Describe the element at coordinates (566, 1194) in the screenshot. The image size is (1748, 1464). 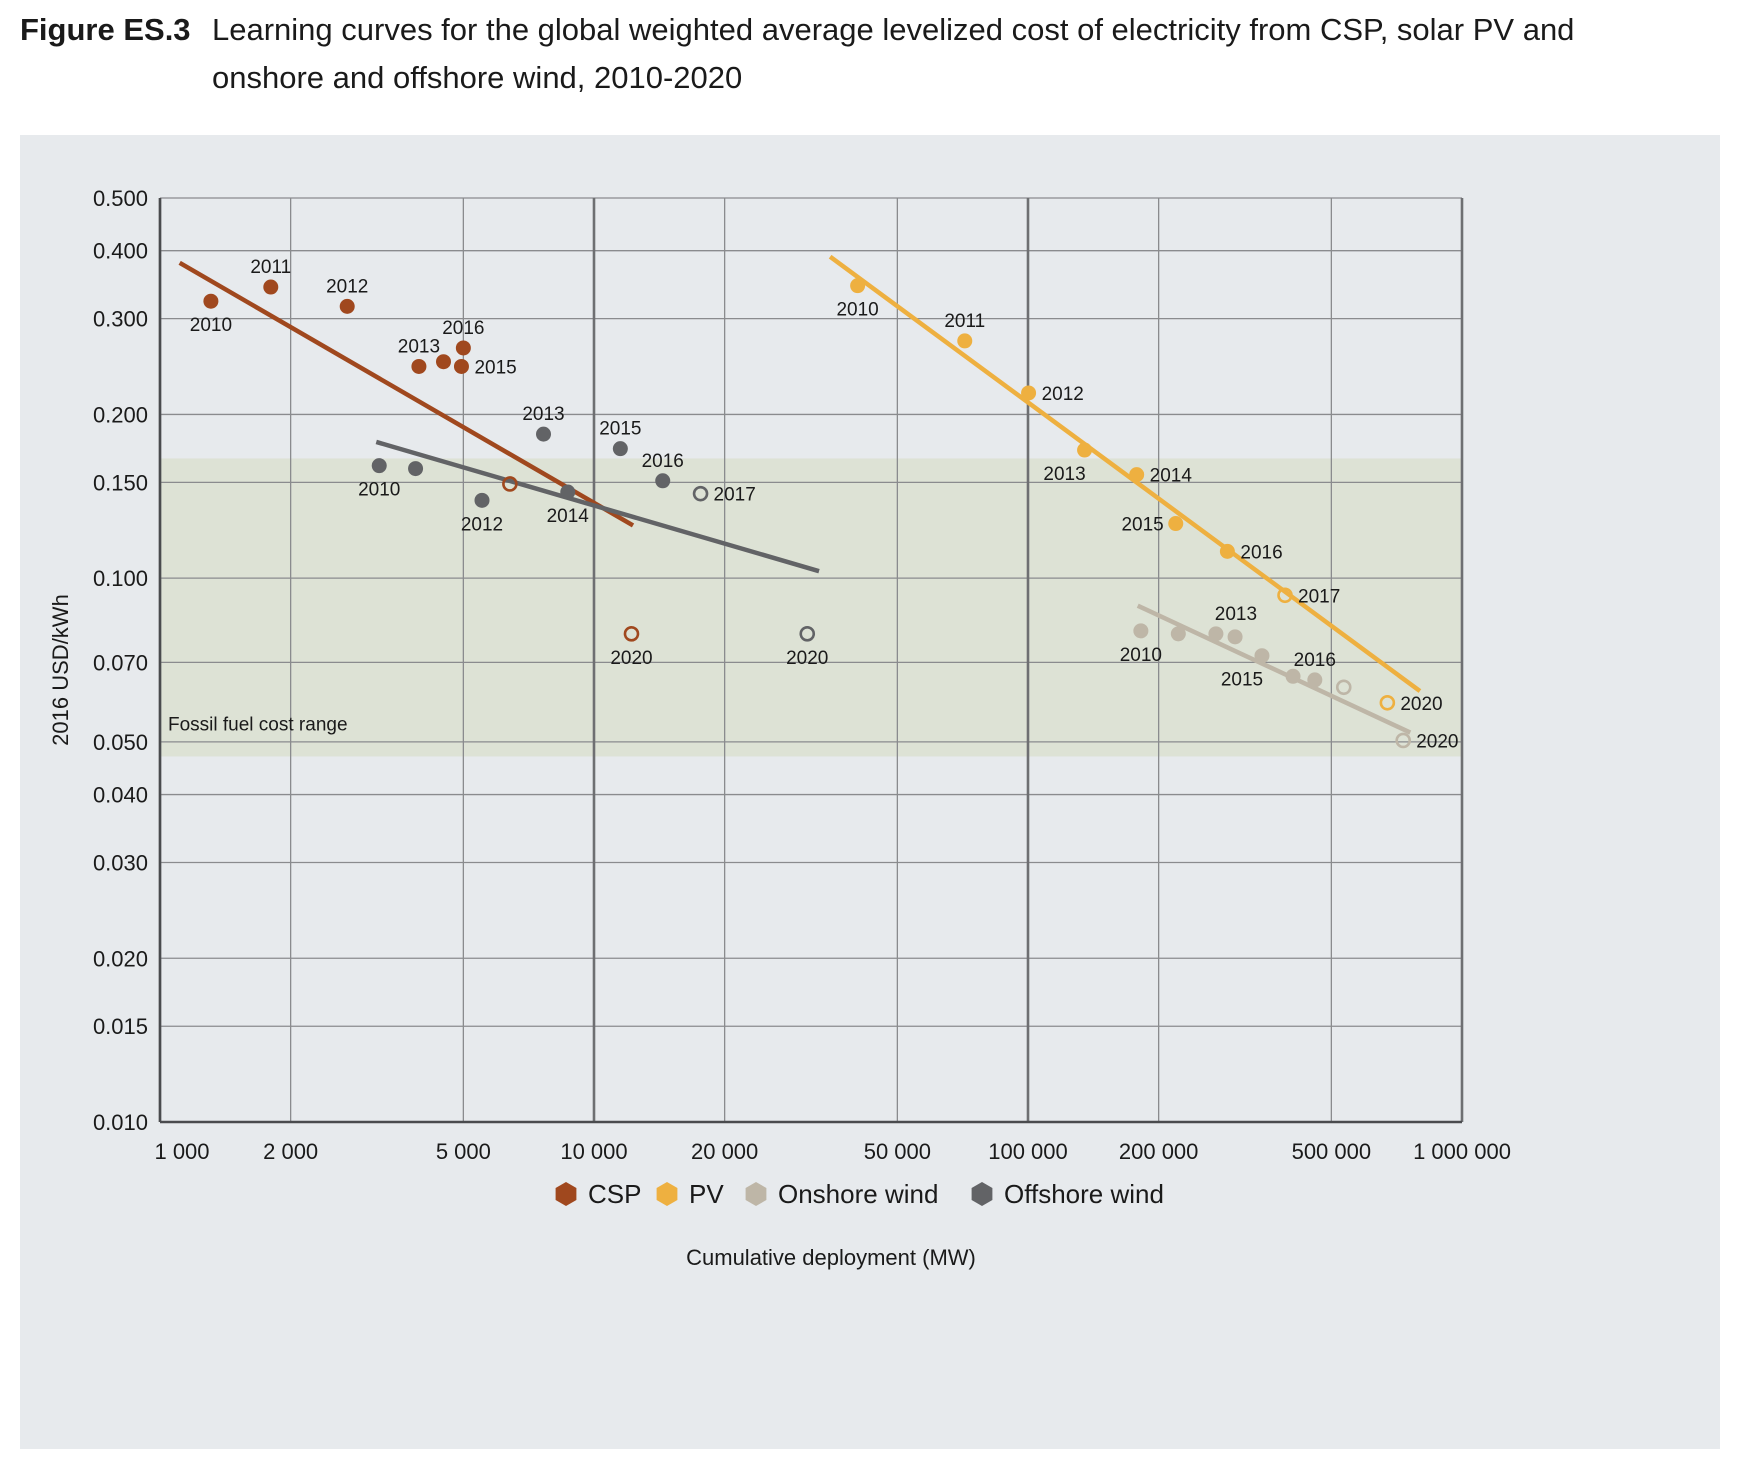
I see `csp-legend-swatch` at that location.